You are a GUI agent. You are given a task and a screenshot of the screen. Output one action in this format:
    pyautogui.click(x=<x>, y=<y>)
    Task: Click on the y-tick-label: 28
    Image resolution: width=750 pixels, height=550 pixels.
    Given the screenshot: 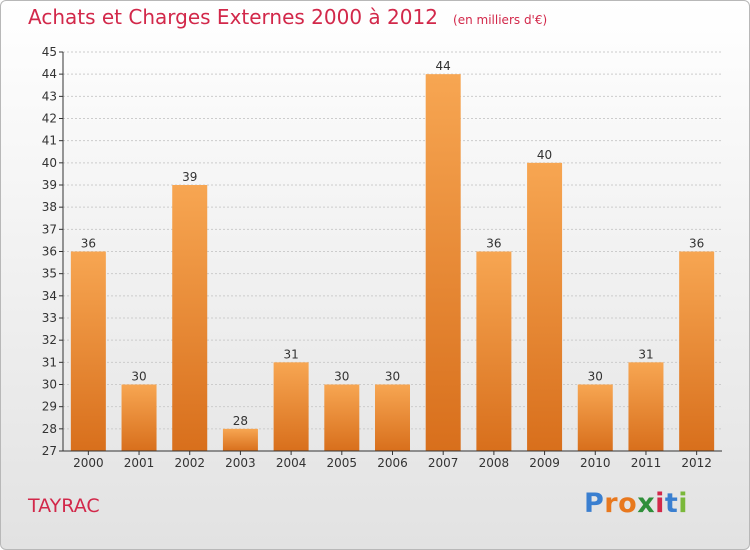 What is the action you would take?
    pyautogui.click(x=49, y=429)
    